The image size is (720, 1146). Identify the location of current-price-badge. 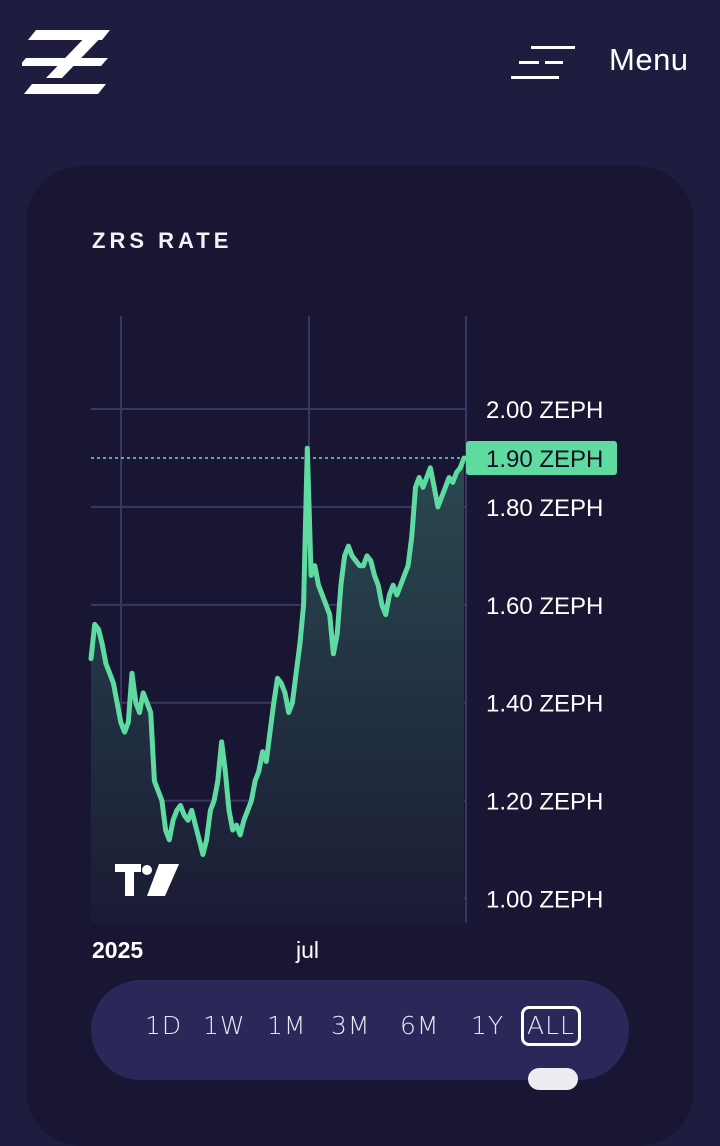
(541, 457).